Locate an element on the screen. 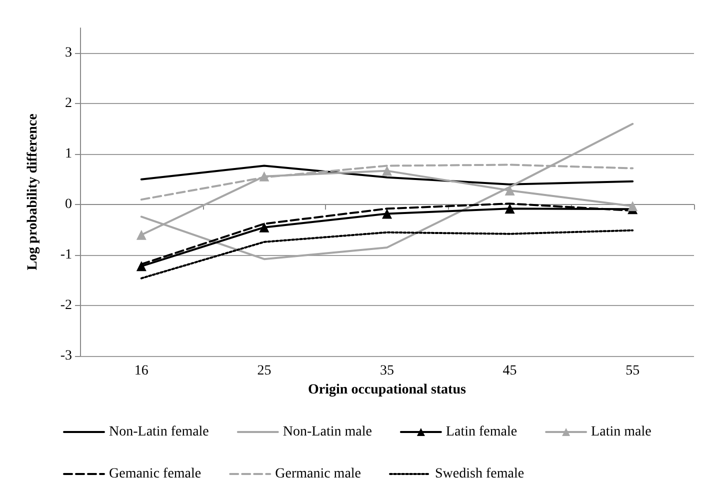 Image resolution: width=722 pixels, height=499 pixels. x-tick-label: 45 is located at coordinates (509, 371).